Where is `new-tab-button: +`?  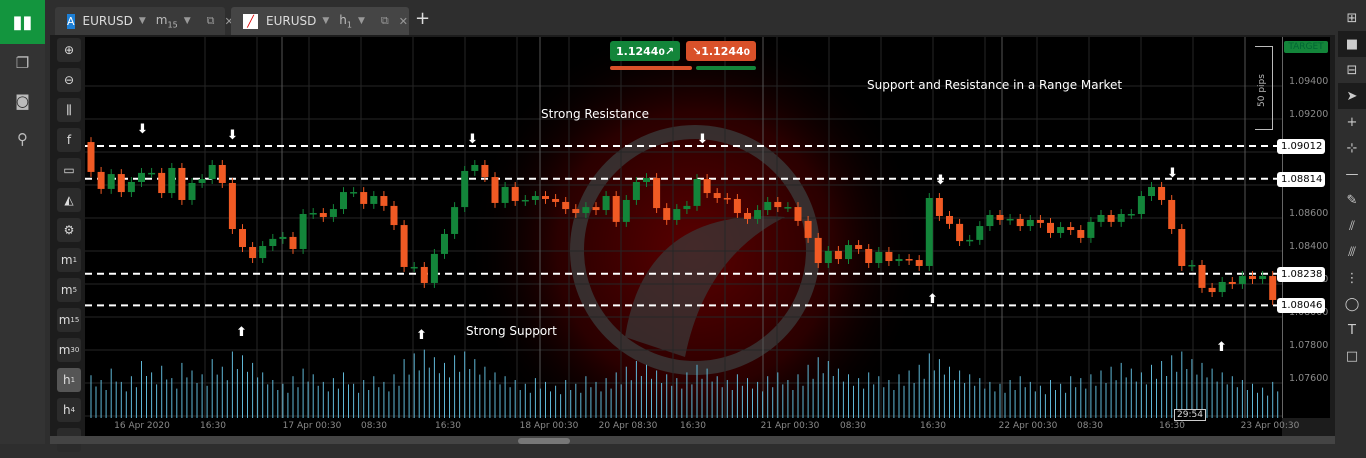
new-tab-button: + is located at coordinates (423, 18).